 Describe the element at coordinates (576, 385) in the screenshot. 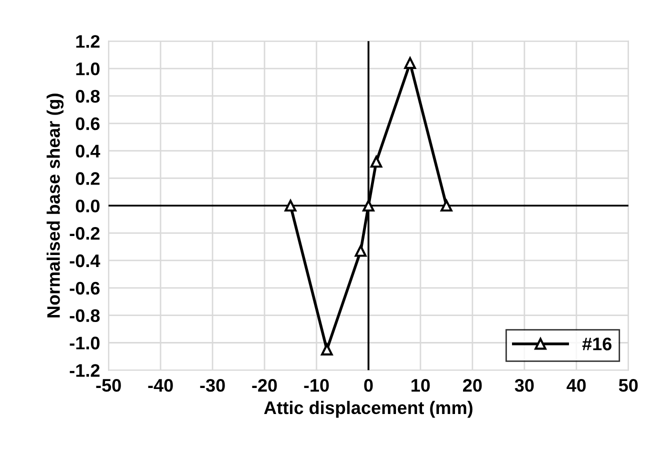

I see `x-tick-label: 40` at that location.